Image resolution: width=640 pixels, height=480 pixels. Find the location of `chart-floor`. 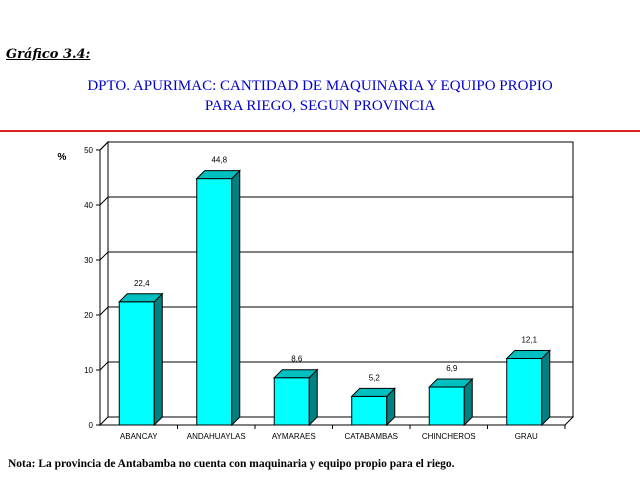

chart-floor is located at coordinates (336, 421).